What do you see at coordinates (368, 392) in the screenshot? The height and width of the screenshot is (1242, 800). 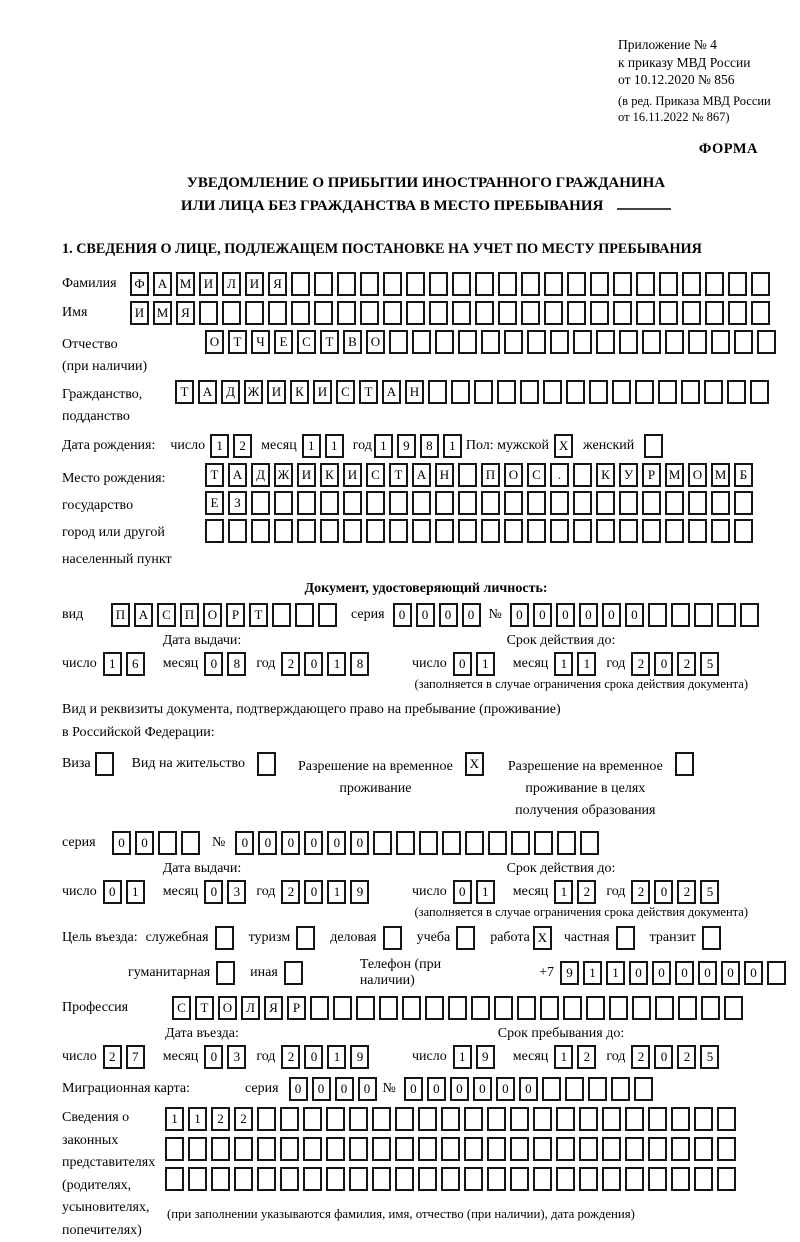 I see `char-box: Т` at bounding box center [368, 392].